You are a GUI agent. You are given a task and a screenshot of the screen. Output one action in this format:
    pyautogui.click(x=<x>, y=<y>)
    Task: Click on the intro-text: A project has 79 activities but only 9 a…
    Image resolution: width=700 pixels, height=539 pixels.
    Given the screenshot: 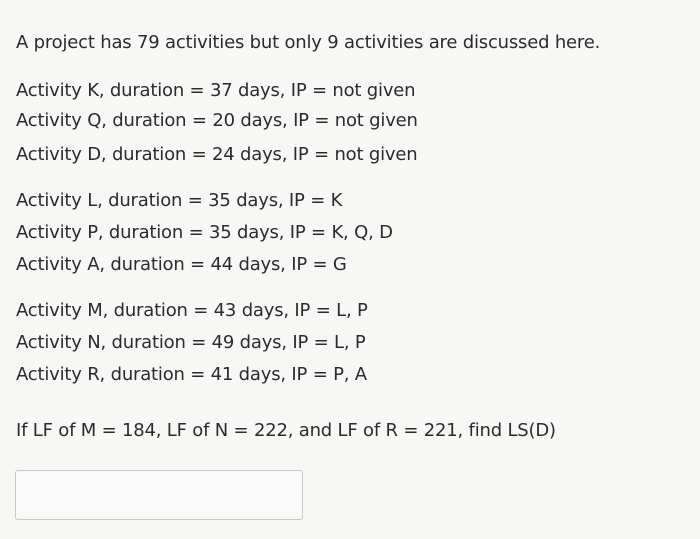 What is the action you would take?
    pyautogui.click(x=308, y=42)
    